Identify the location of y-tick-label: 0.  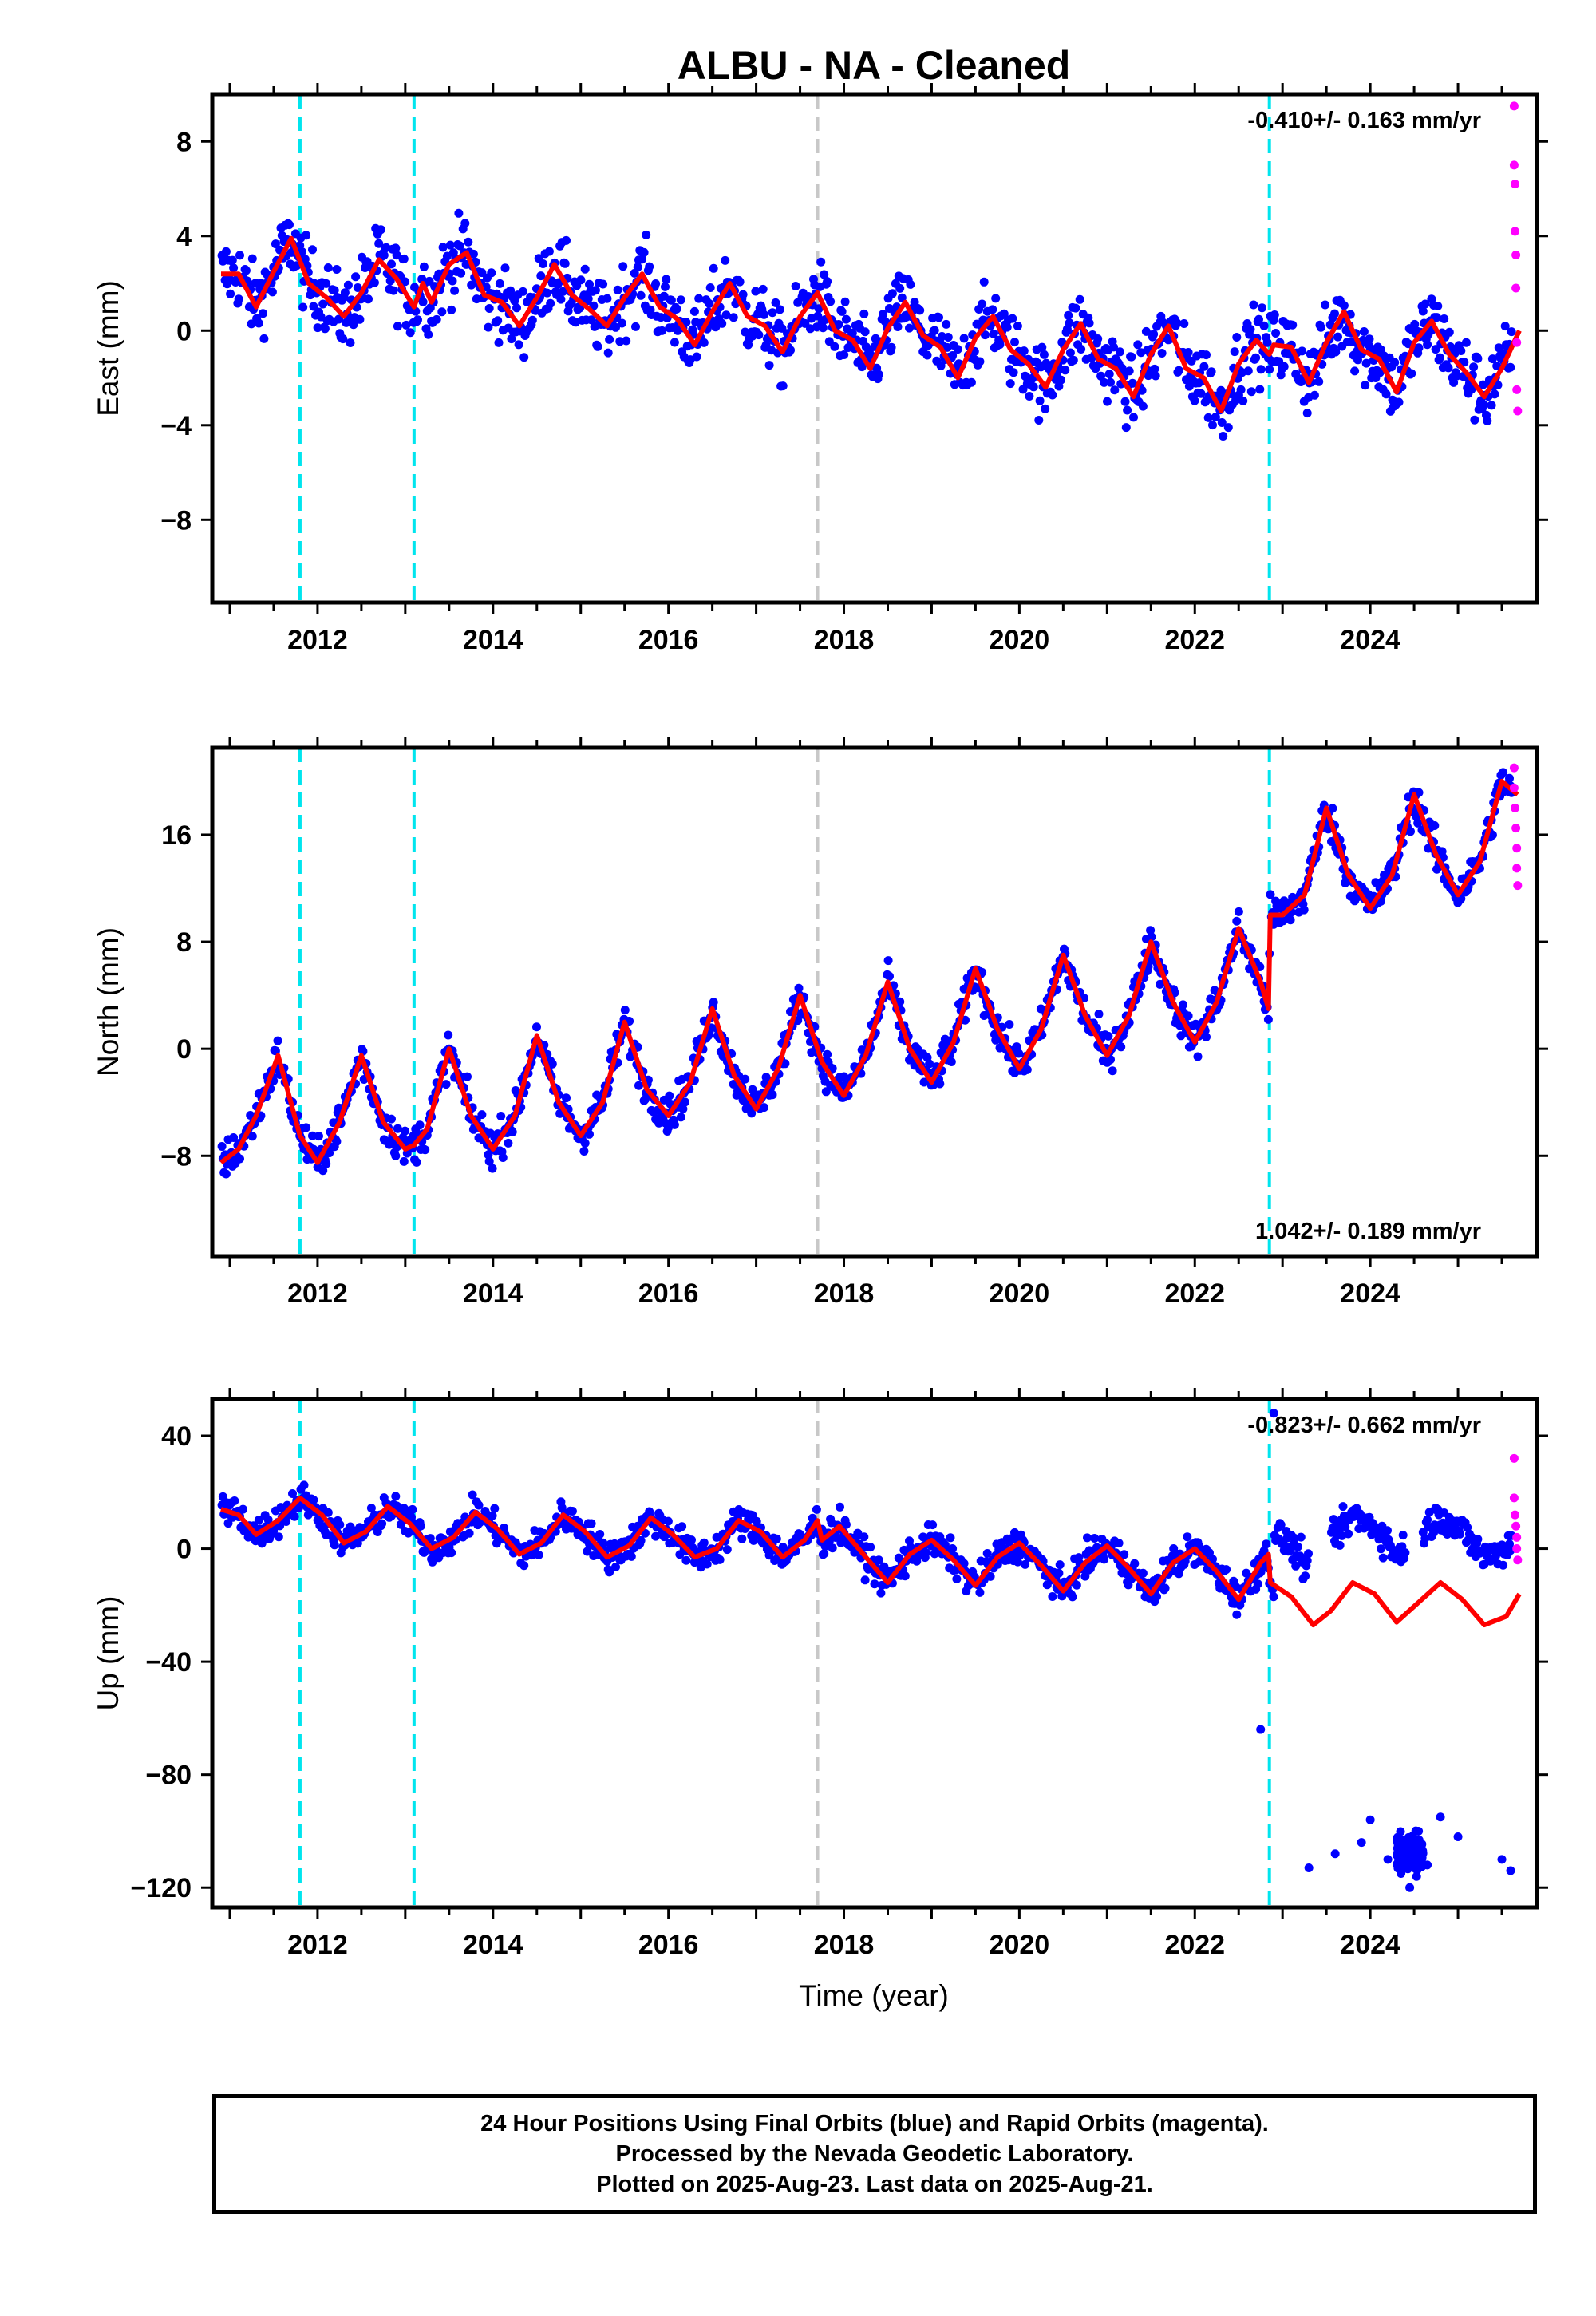
(184, 1049).